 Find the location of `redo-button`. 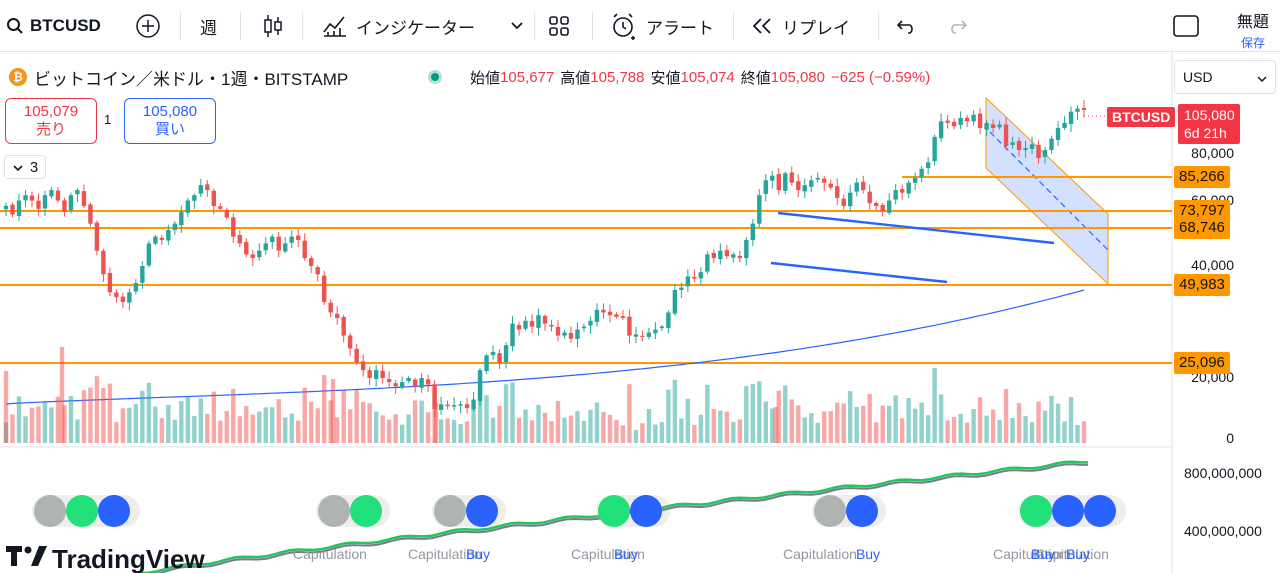

redo-button is located at coordinates (957, 26).